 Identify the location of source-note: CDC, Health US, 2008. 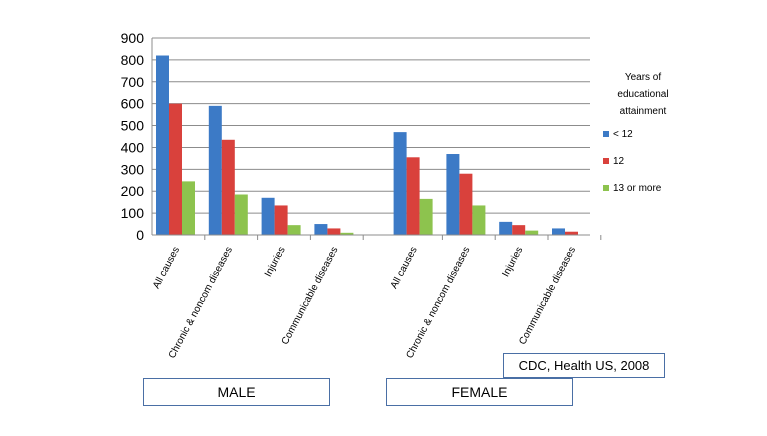
(584, 365).